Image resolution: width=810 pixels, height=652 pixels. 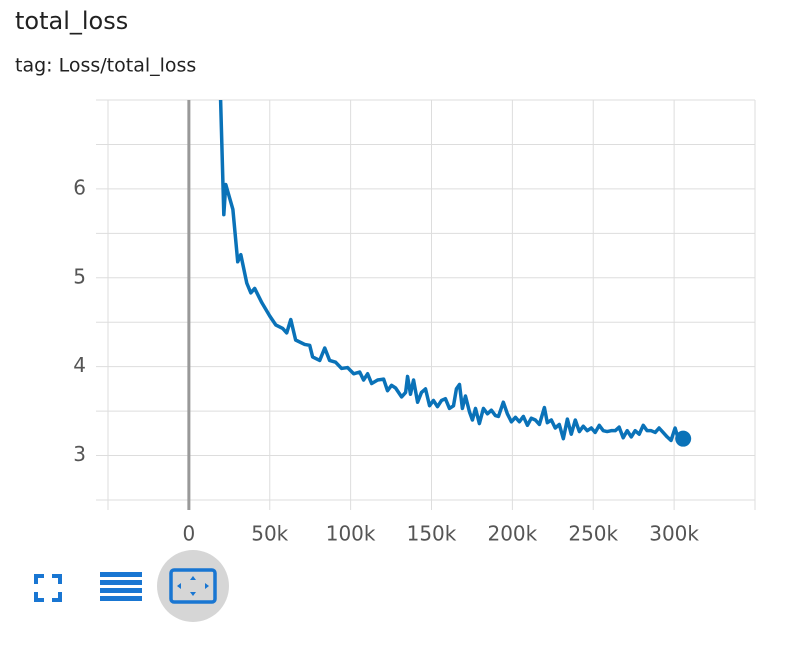 I want to click on y-tick-label: 5, so click(x=79, y=276).